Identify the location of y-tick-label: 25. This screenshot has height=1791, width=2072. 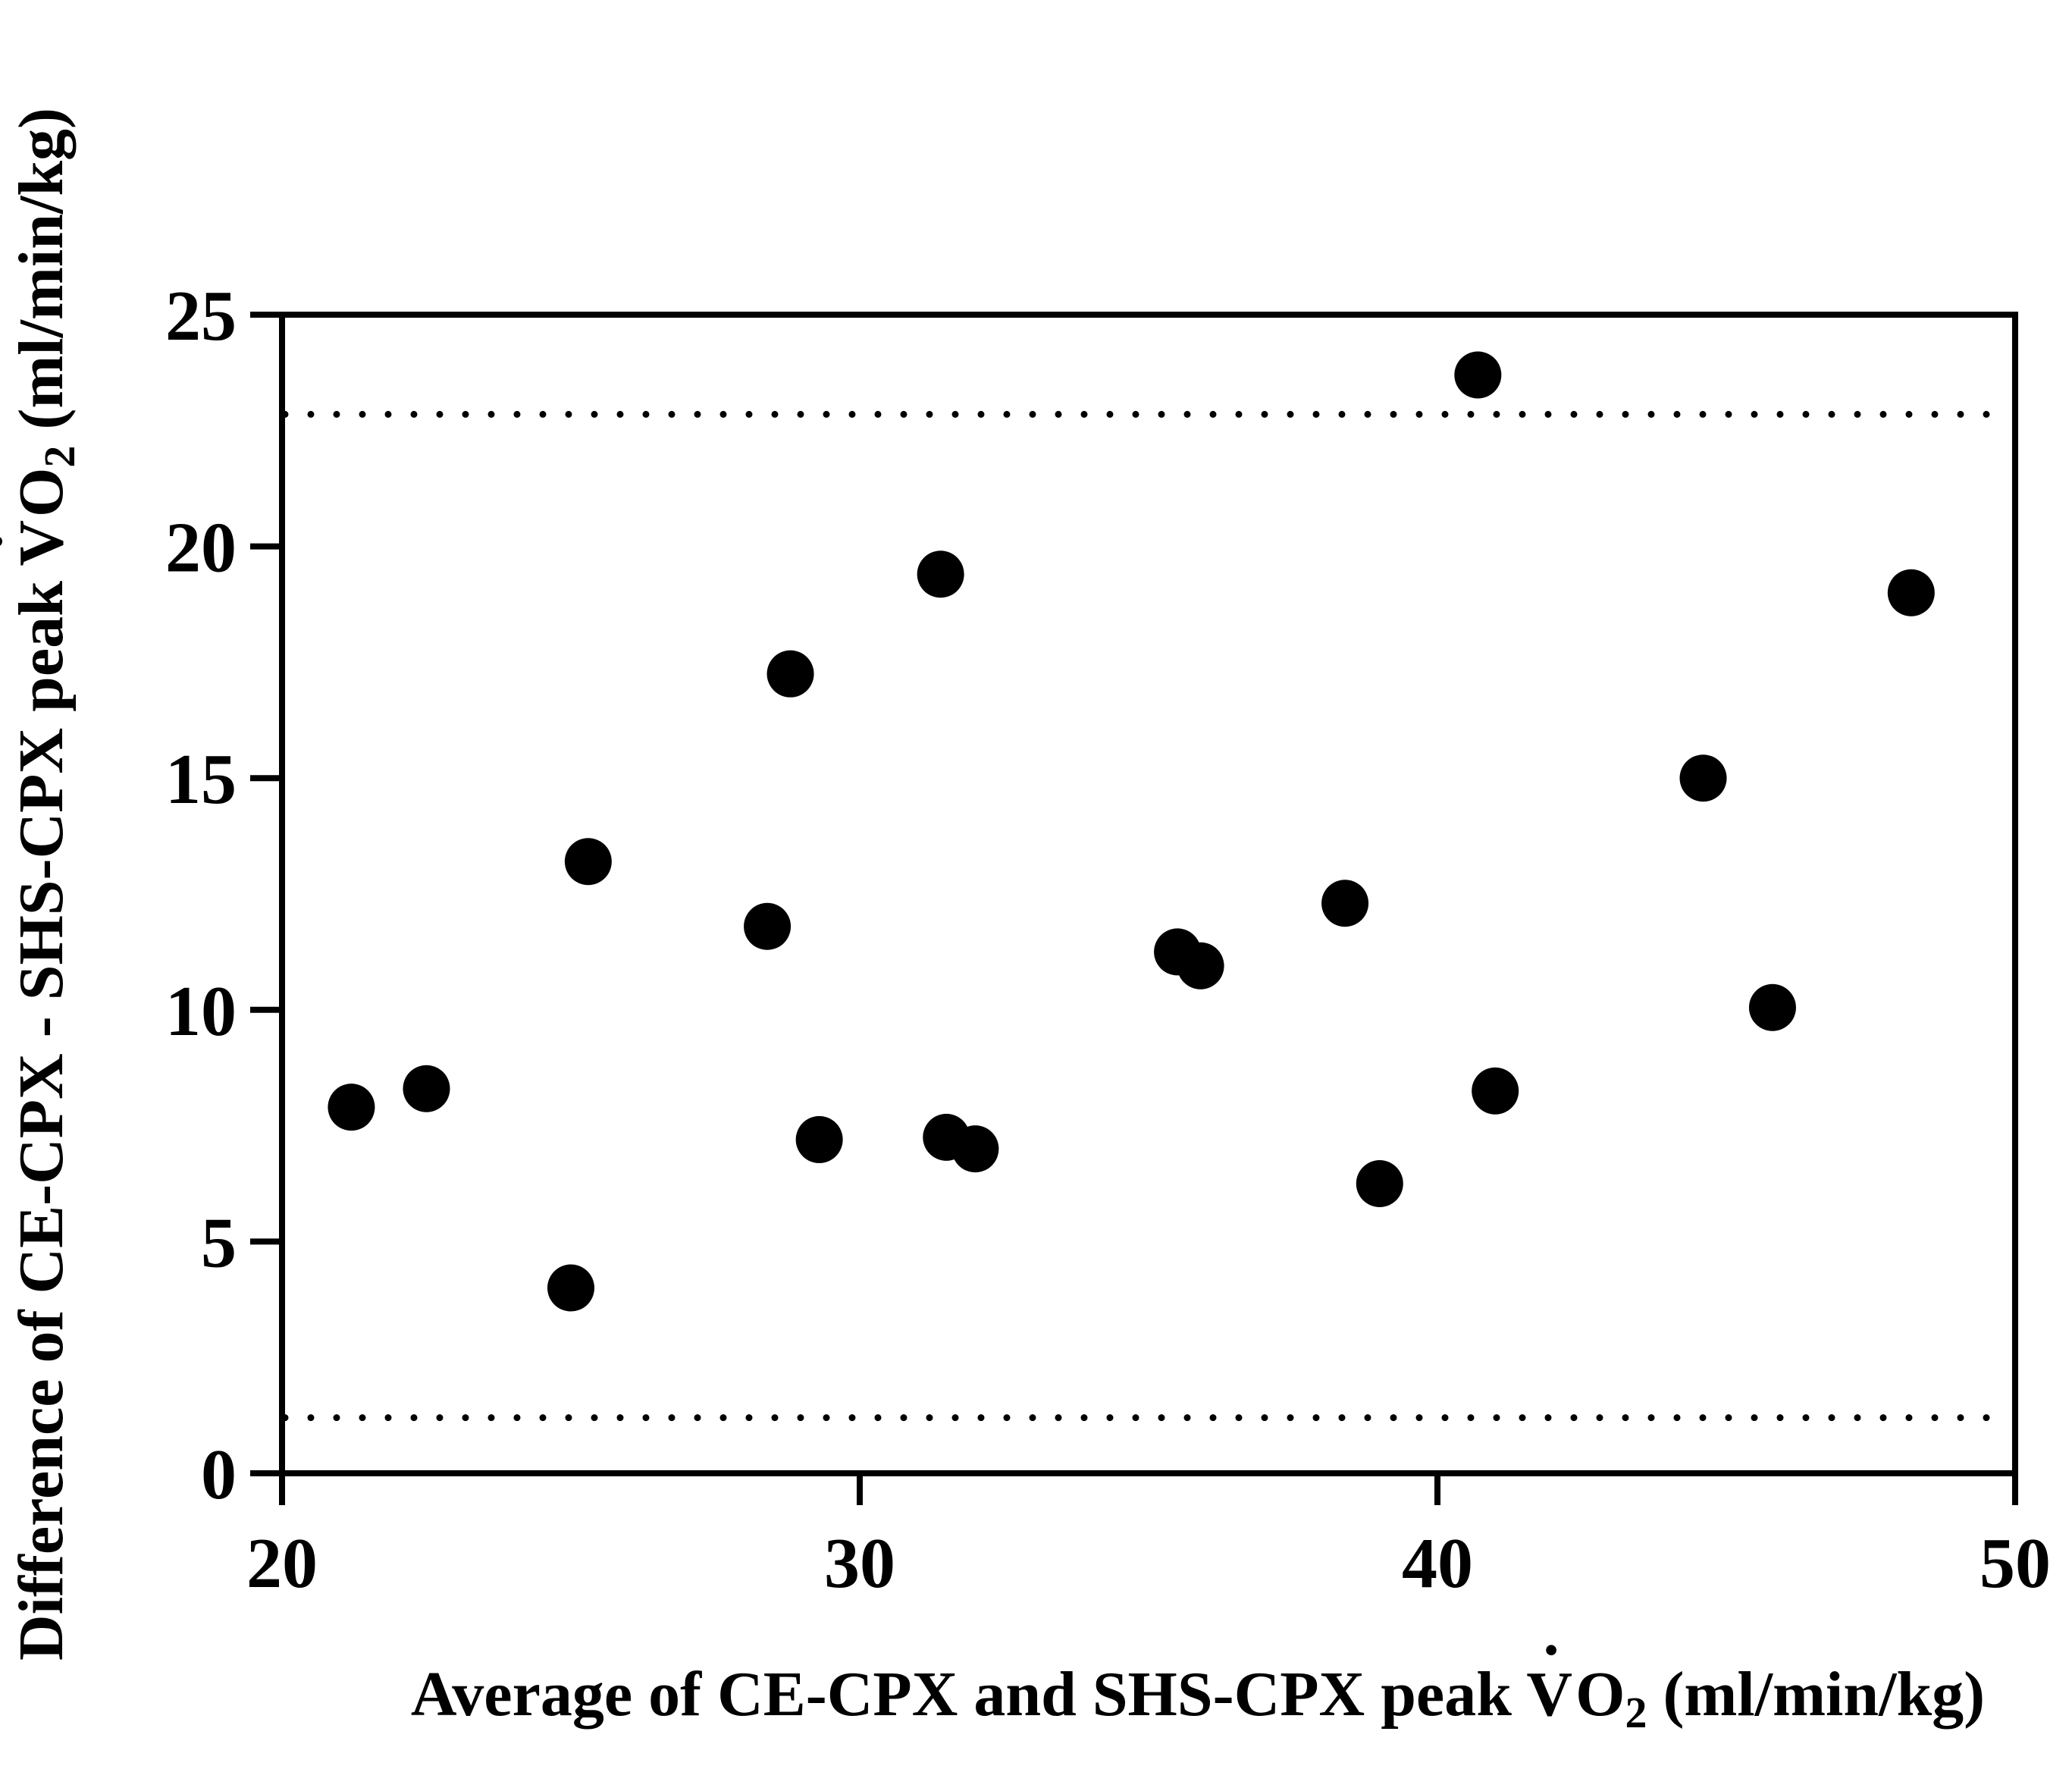
(201, 316).